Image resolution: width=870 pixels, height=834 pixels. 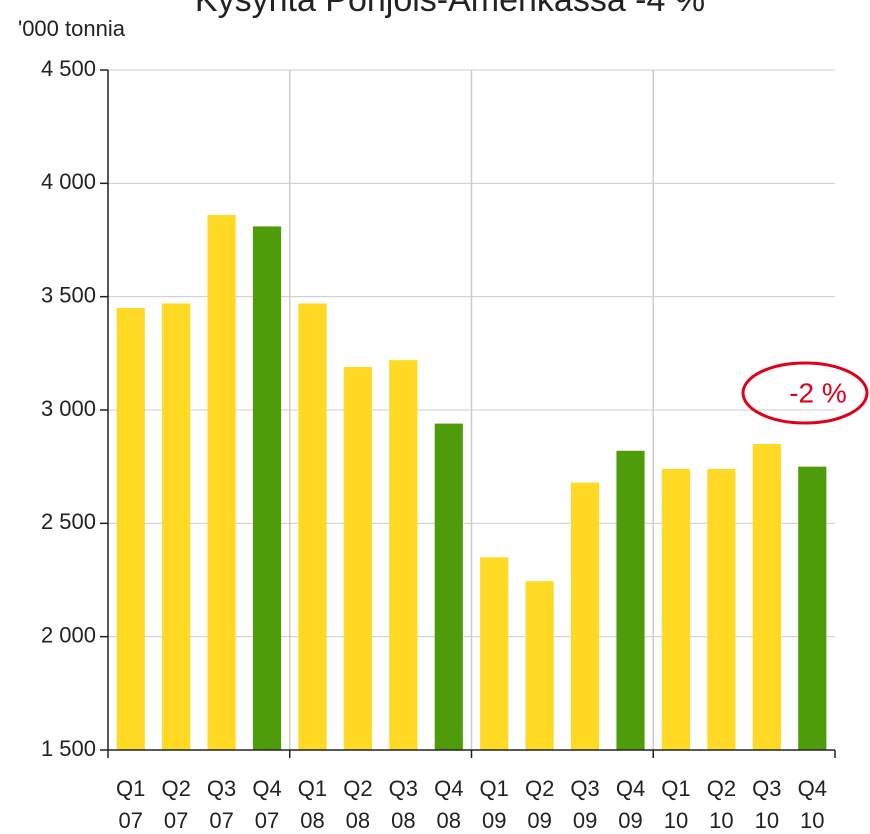 What do you see at coordinates (68, 68) in the screenshot?
I see `y-tick-label: 4 500` at bounding box center [68, 68].